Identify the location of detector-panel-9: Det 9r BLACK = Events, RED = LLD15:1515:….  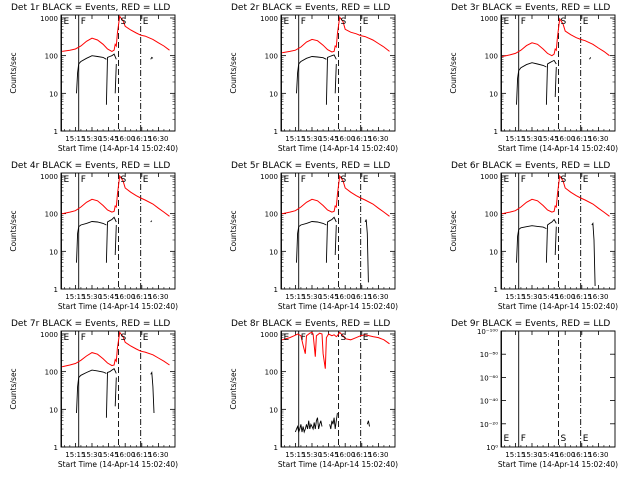
(534, 394).